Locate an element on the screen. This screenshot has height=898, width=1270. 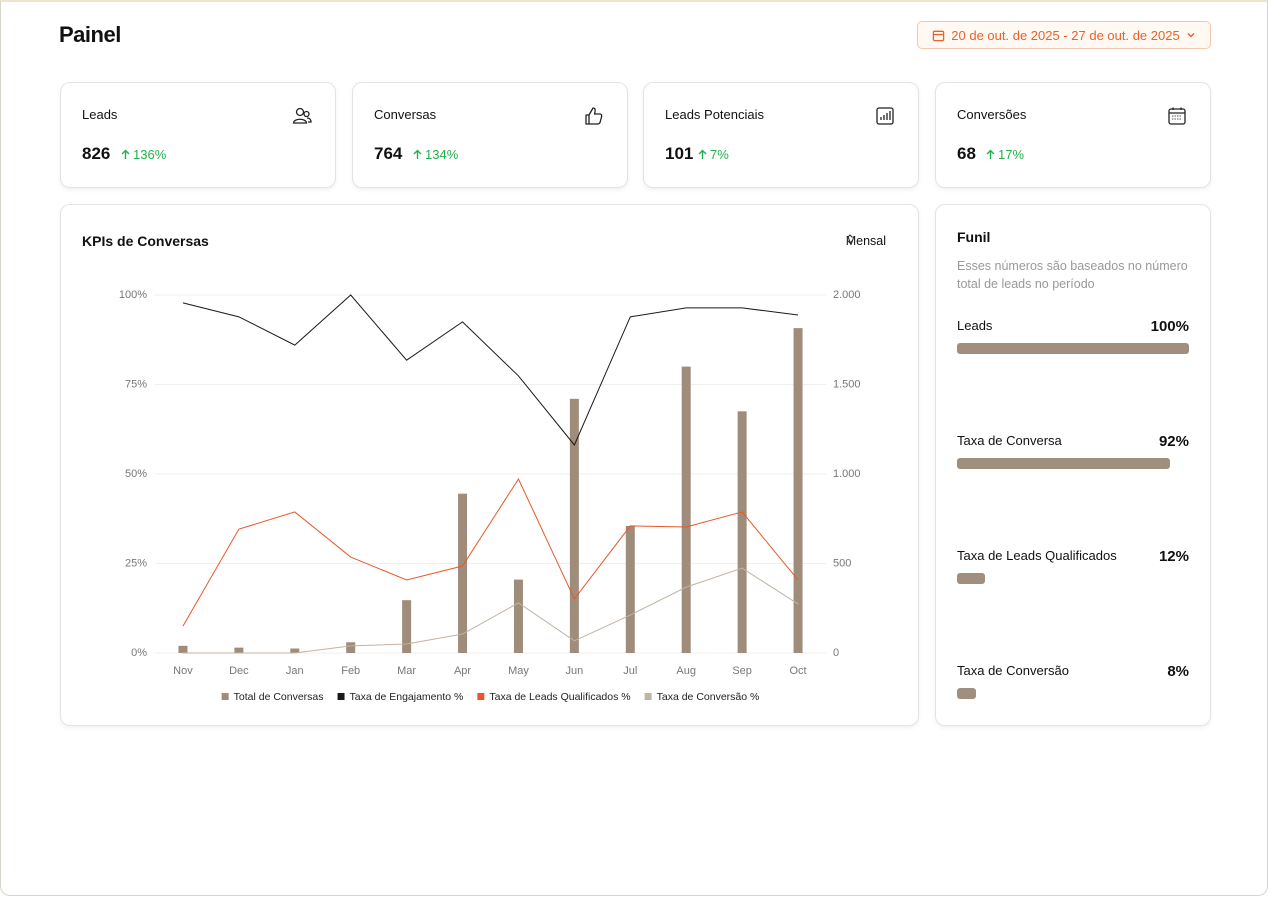
period-selector: Mensal is located at coordinates (866, 241).